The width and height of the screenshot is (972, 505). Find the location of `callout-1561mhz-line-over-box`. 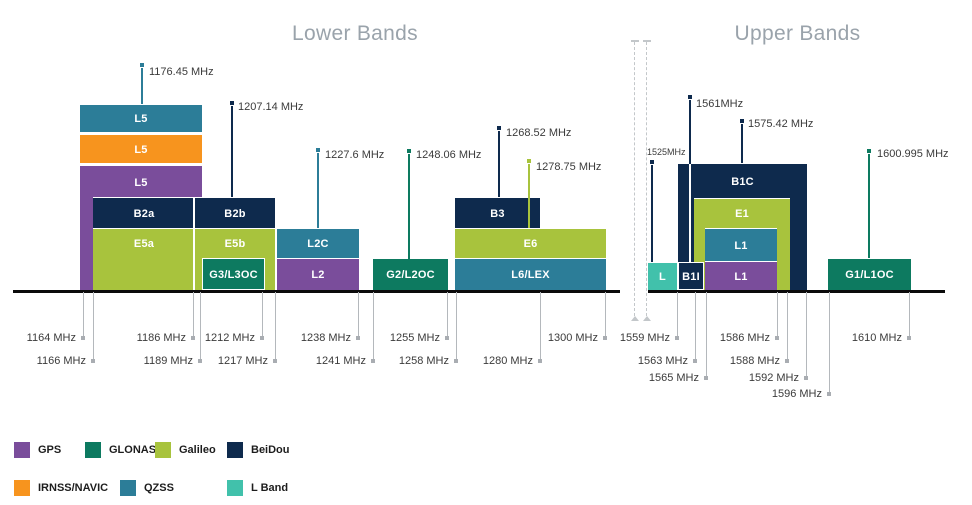

callout-1561mhz-line-over-box is located at coordinates (690, 213).